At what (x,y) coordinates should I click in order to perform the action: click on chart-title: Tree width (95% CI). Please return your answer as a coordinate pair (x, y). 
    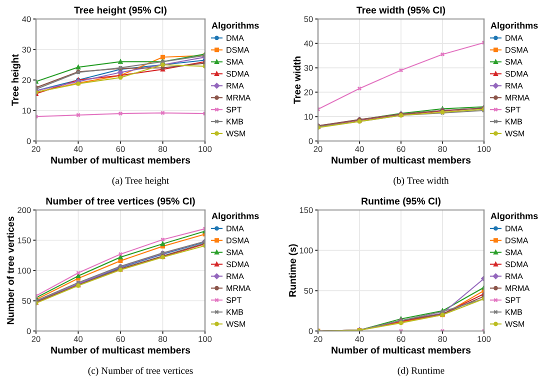
    Looking at the image, I should click on (401, 11).